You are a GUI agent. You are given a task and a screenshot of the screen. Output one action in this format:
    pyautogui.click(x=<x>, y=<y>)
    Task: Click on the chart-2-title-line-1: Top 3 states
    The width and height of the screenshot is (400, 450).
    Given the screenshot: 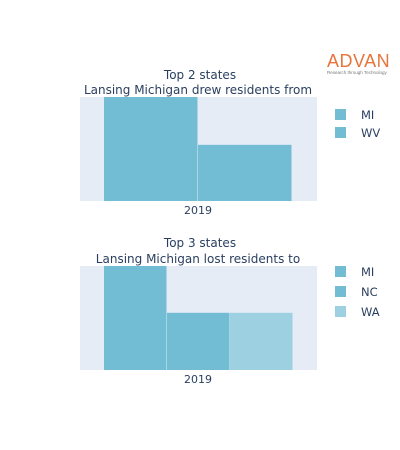 What is the action you would take?
    pyautogui.click(x=199, y=243)
    